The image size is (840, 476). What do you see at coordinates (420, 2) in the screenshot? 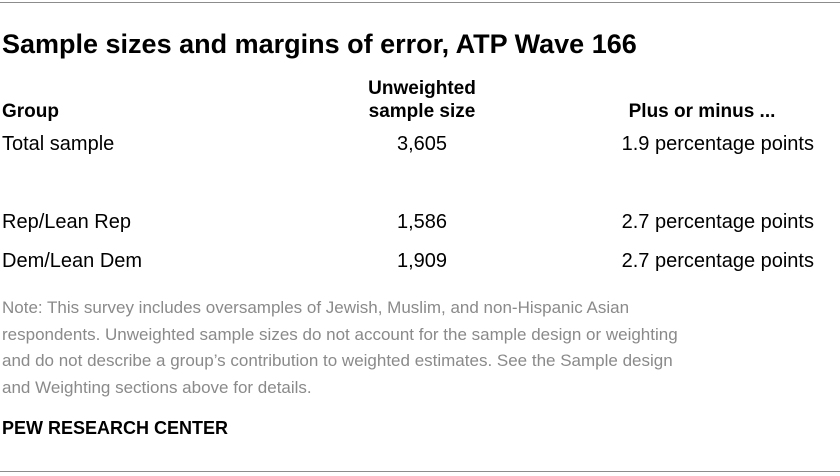
I see `top-rule` at bounding box center [420, 2].